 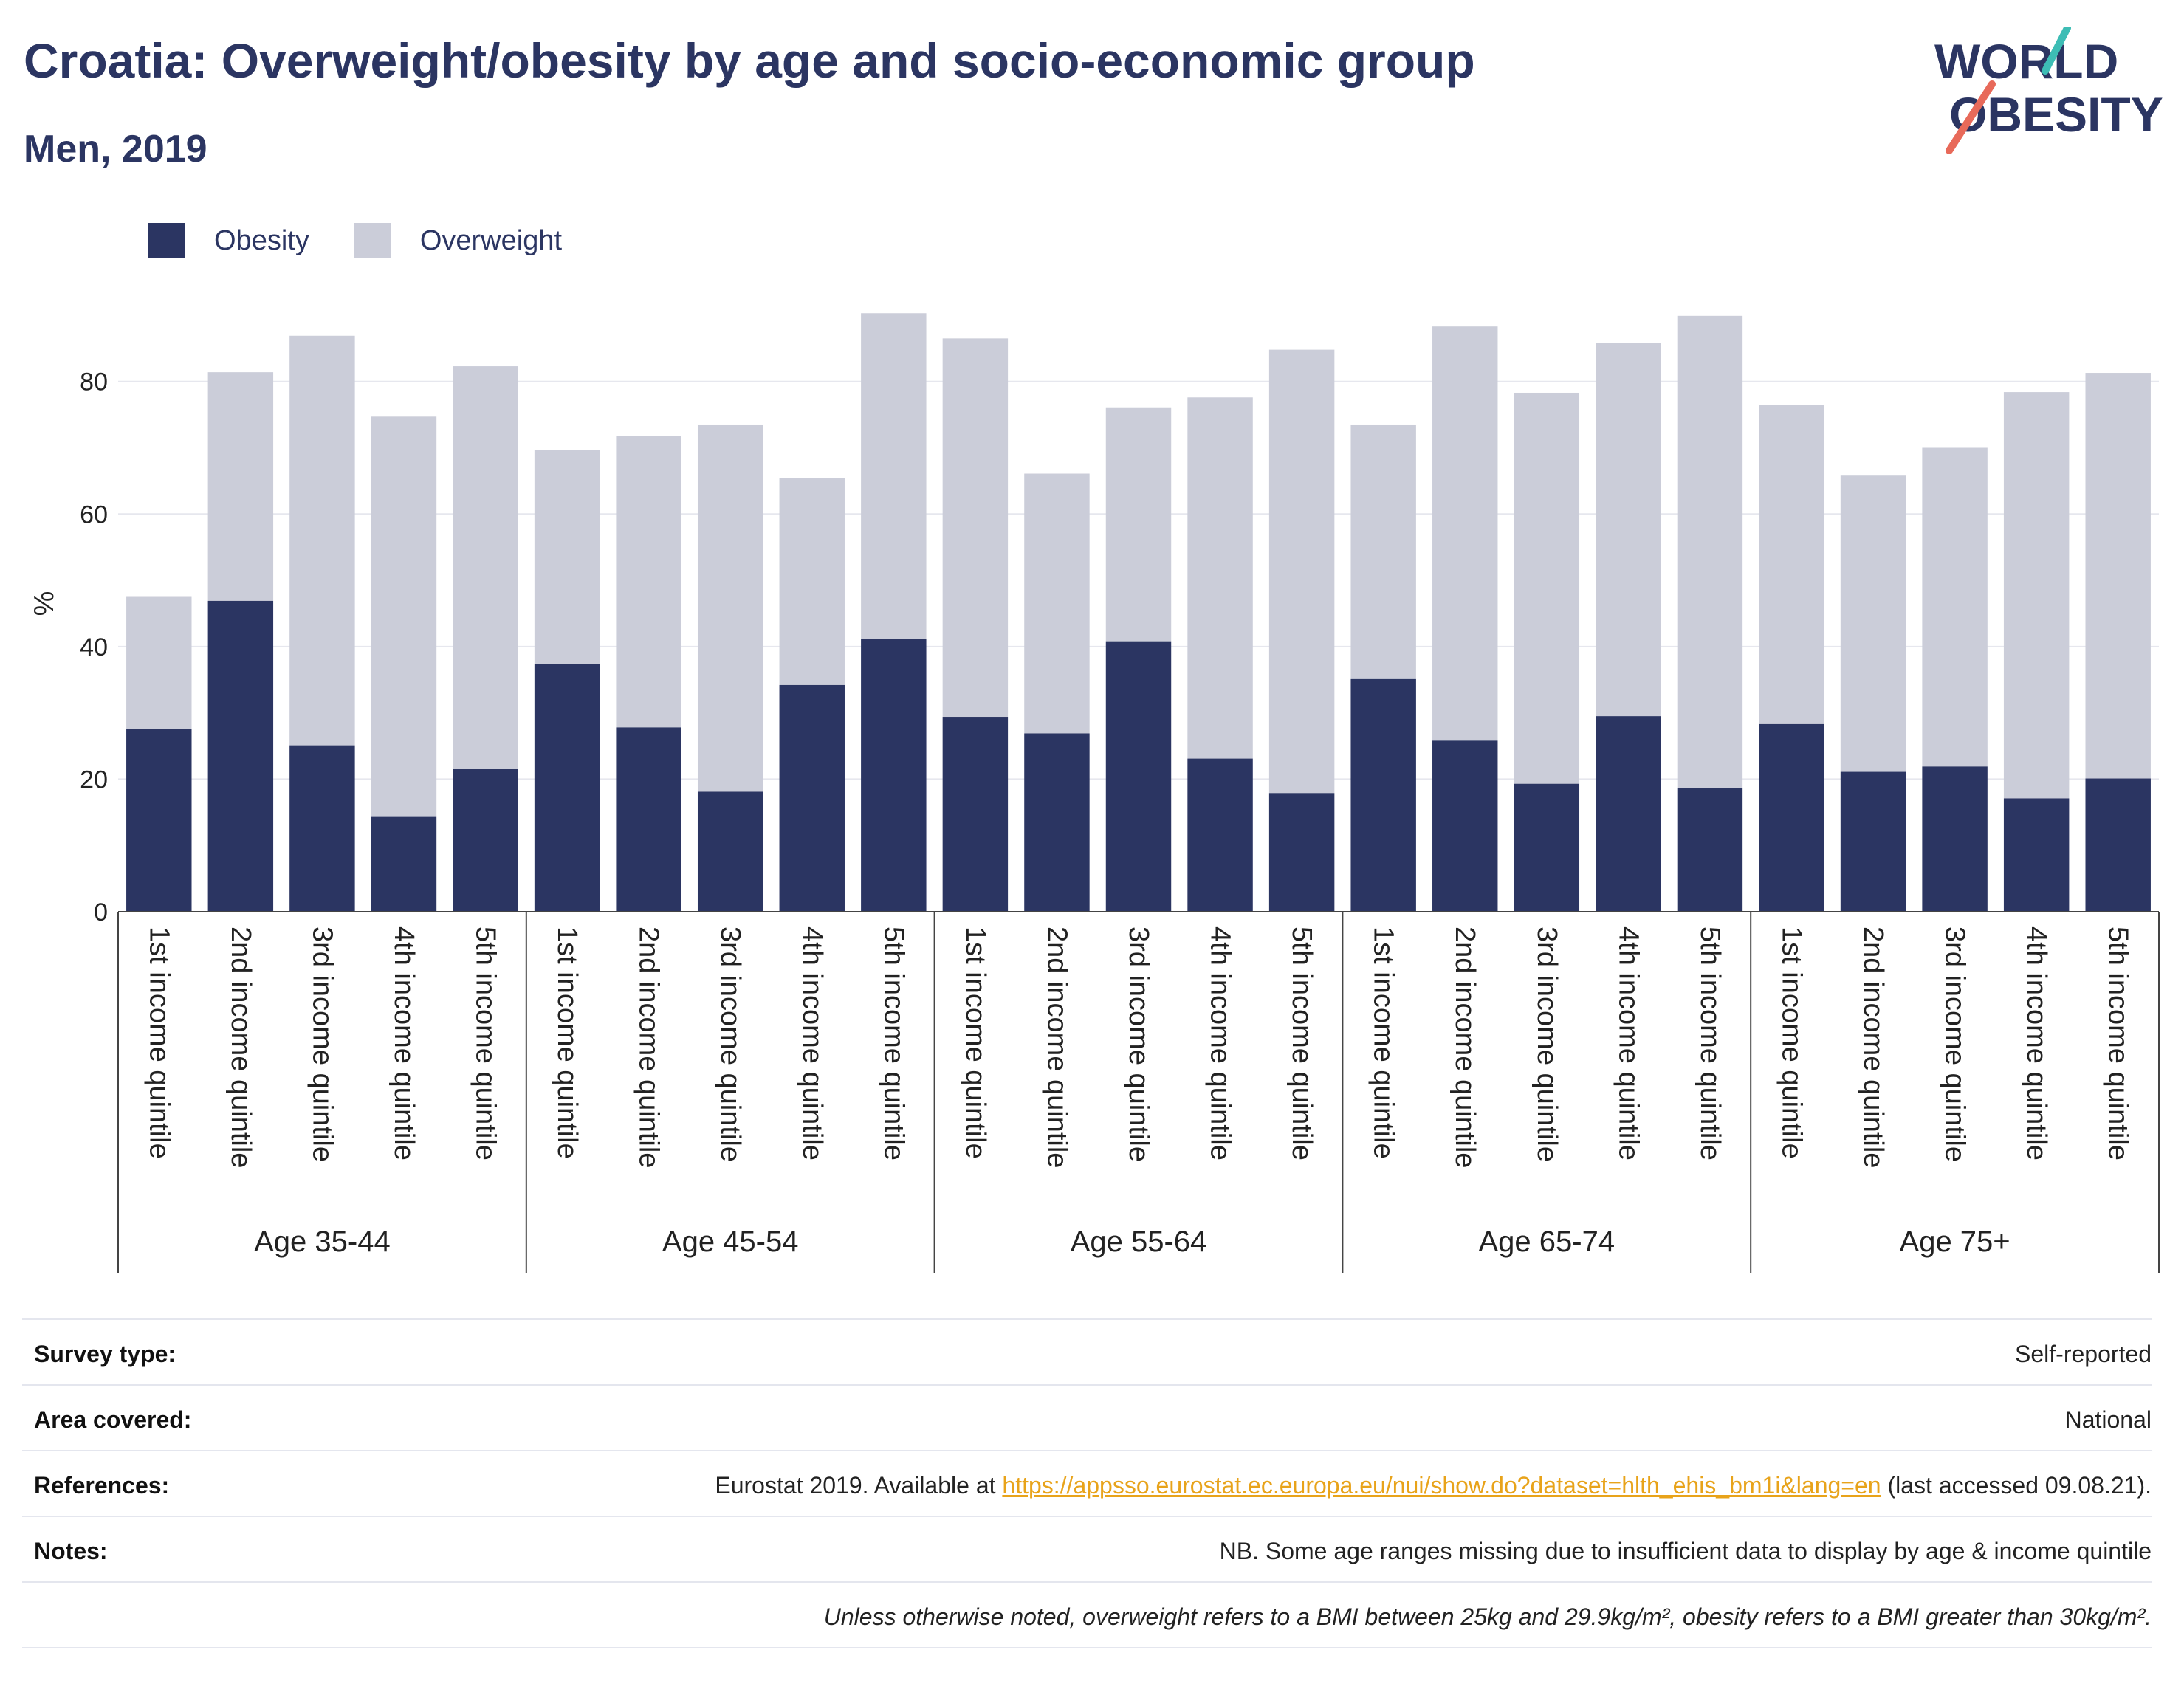 What do you see at coordinates (1087, 1351) in the screenshot?
I see `meta-row-survey-type: Survey type: Self-reported` at bounding box center [1087, 1351].